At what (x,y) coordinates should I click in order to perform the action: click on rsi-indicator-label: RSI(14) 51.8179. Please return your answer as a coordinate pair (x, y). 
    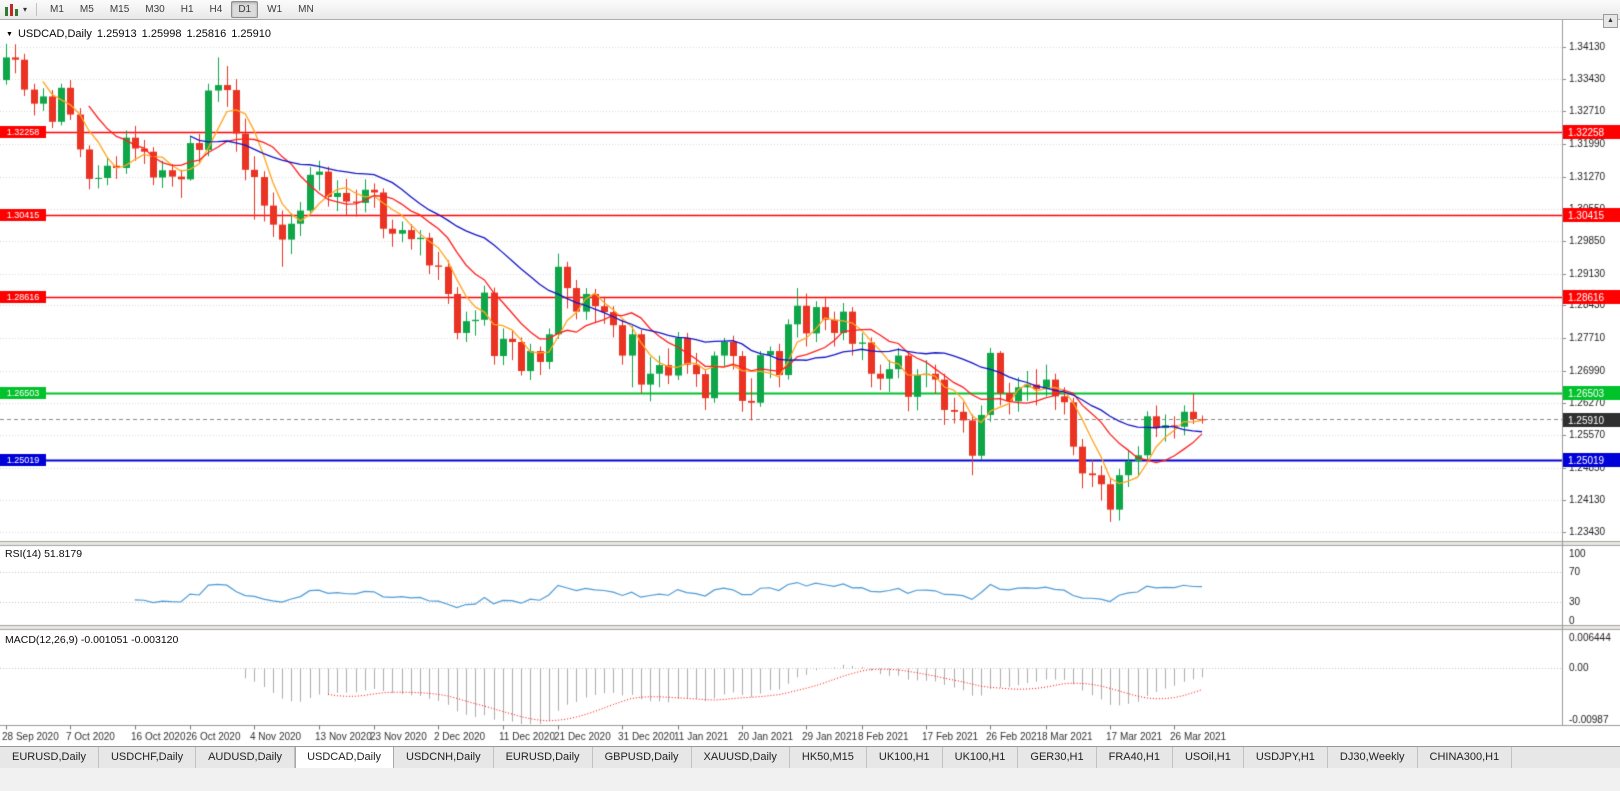
    Looking at the image, I should click on (44, 554).